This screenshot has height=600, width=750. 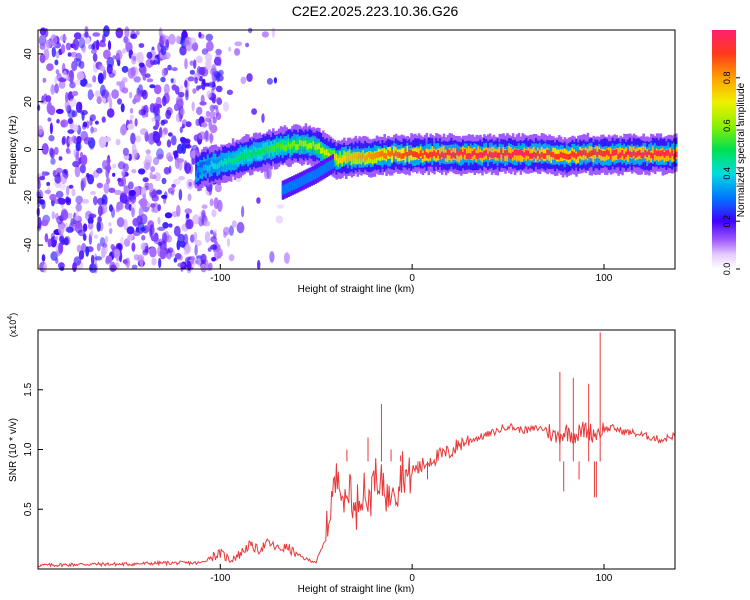 What do you see at coordinates (724, 149) in the screenshot?
I see `colorbar-gradient` at bounding box center [724, 149].